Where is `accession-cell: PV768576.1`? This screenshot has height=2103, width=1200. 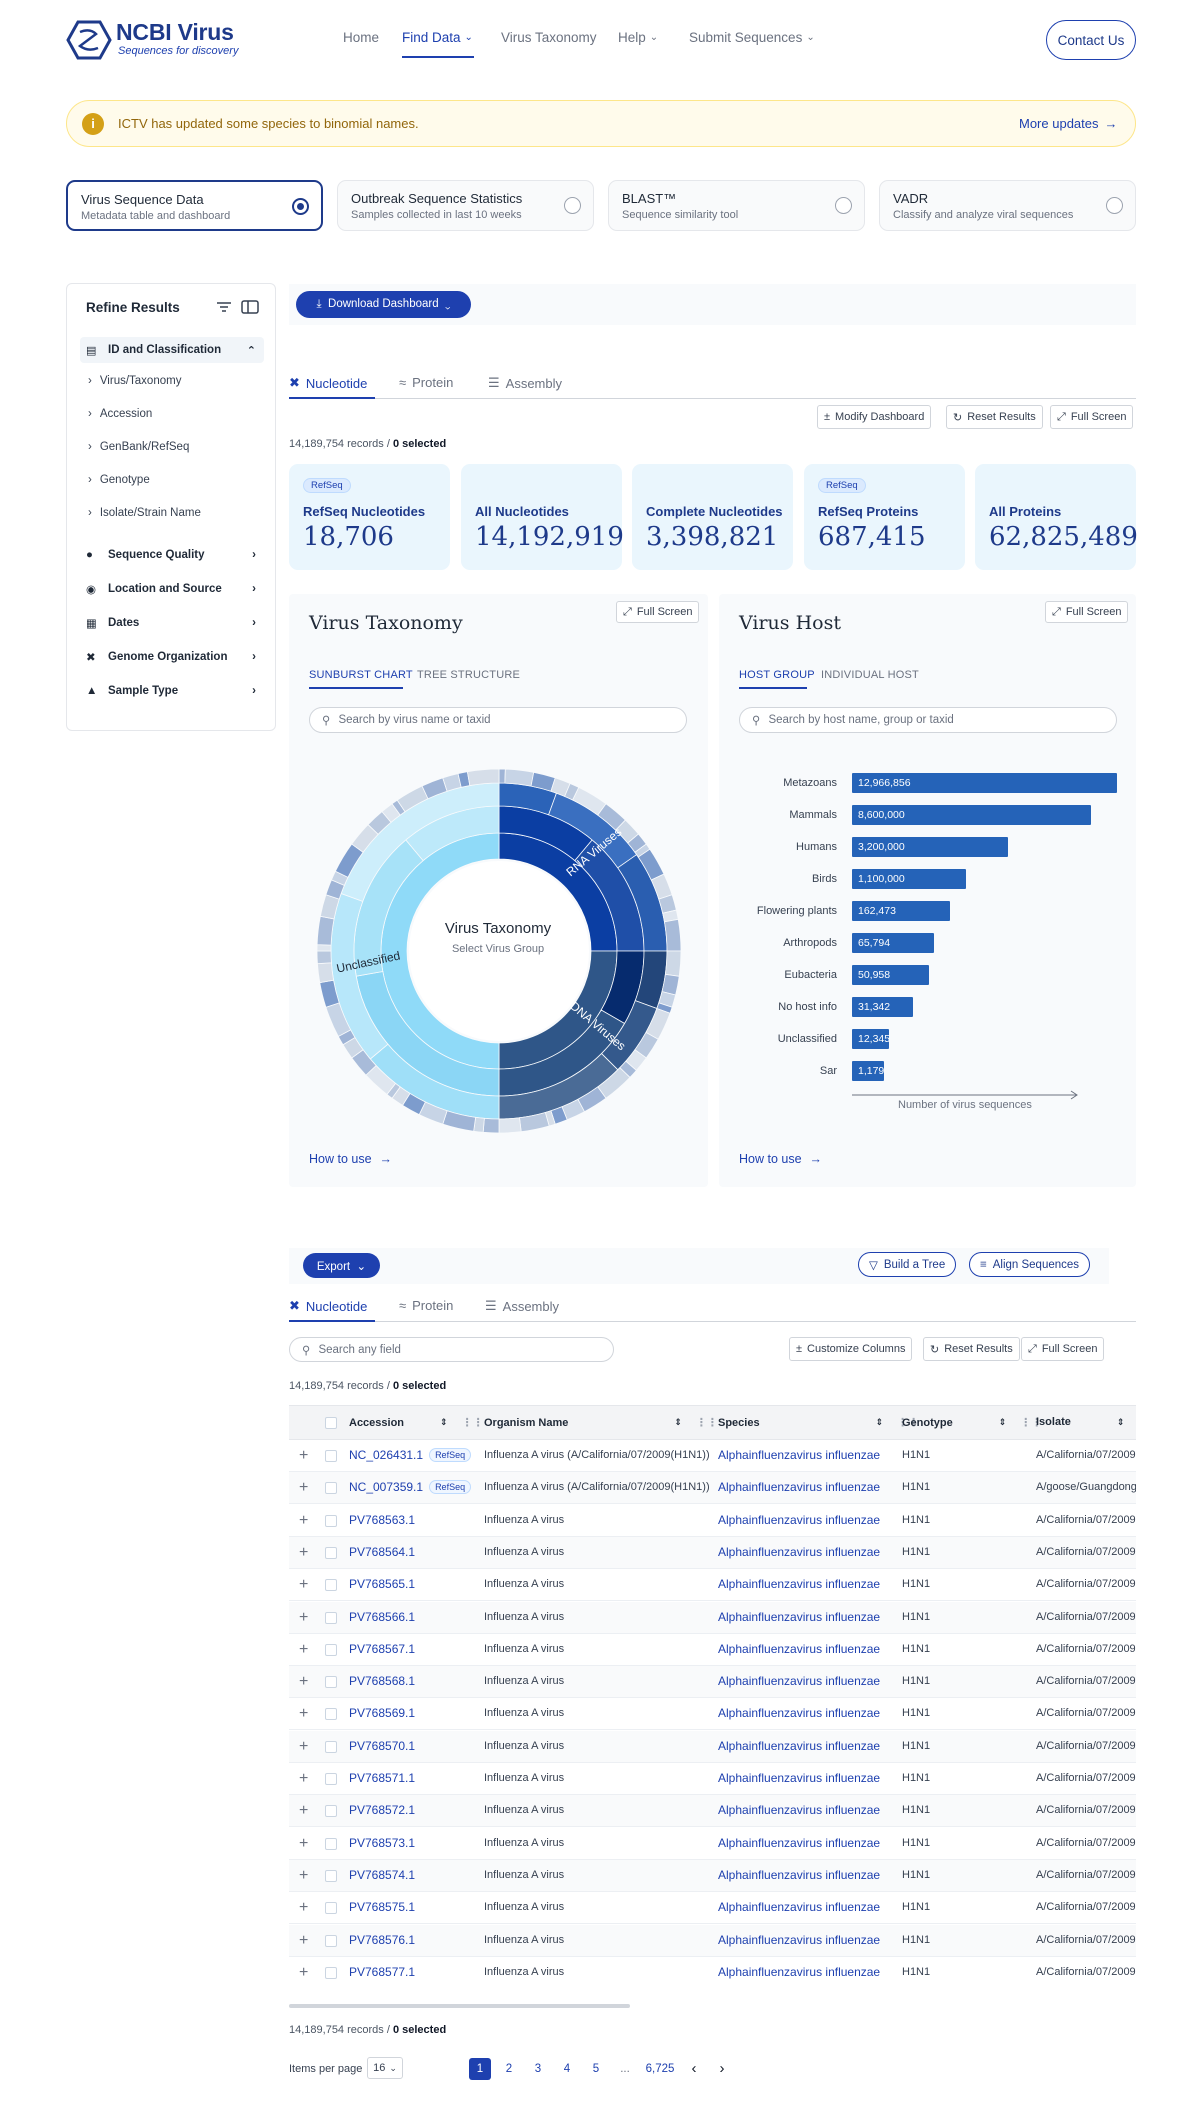 accession-cell: PV768576.1 is located at coordinates (382, 1940).